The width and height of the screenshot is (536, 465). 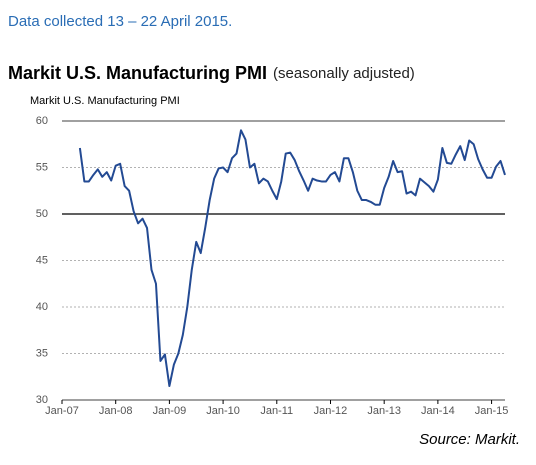 What do you see at coordinates (331, 411) in the screenshot?
I see `x-tick-label: Jan-12` at bounding box center [331, 411].